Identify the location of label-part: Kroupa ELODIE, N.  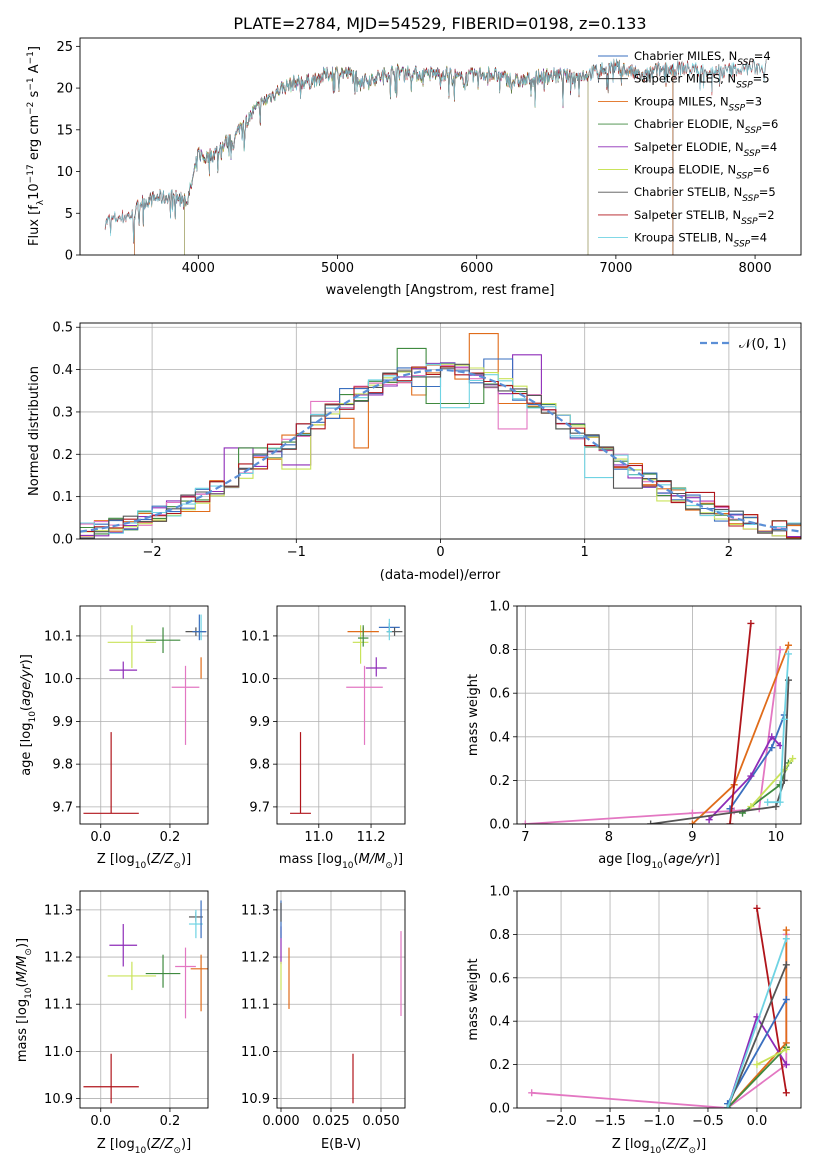
(685, 170).